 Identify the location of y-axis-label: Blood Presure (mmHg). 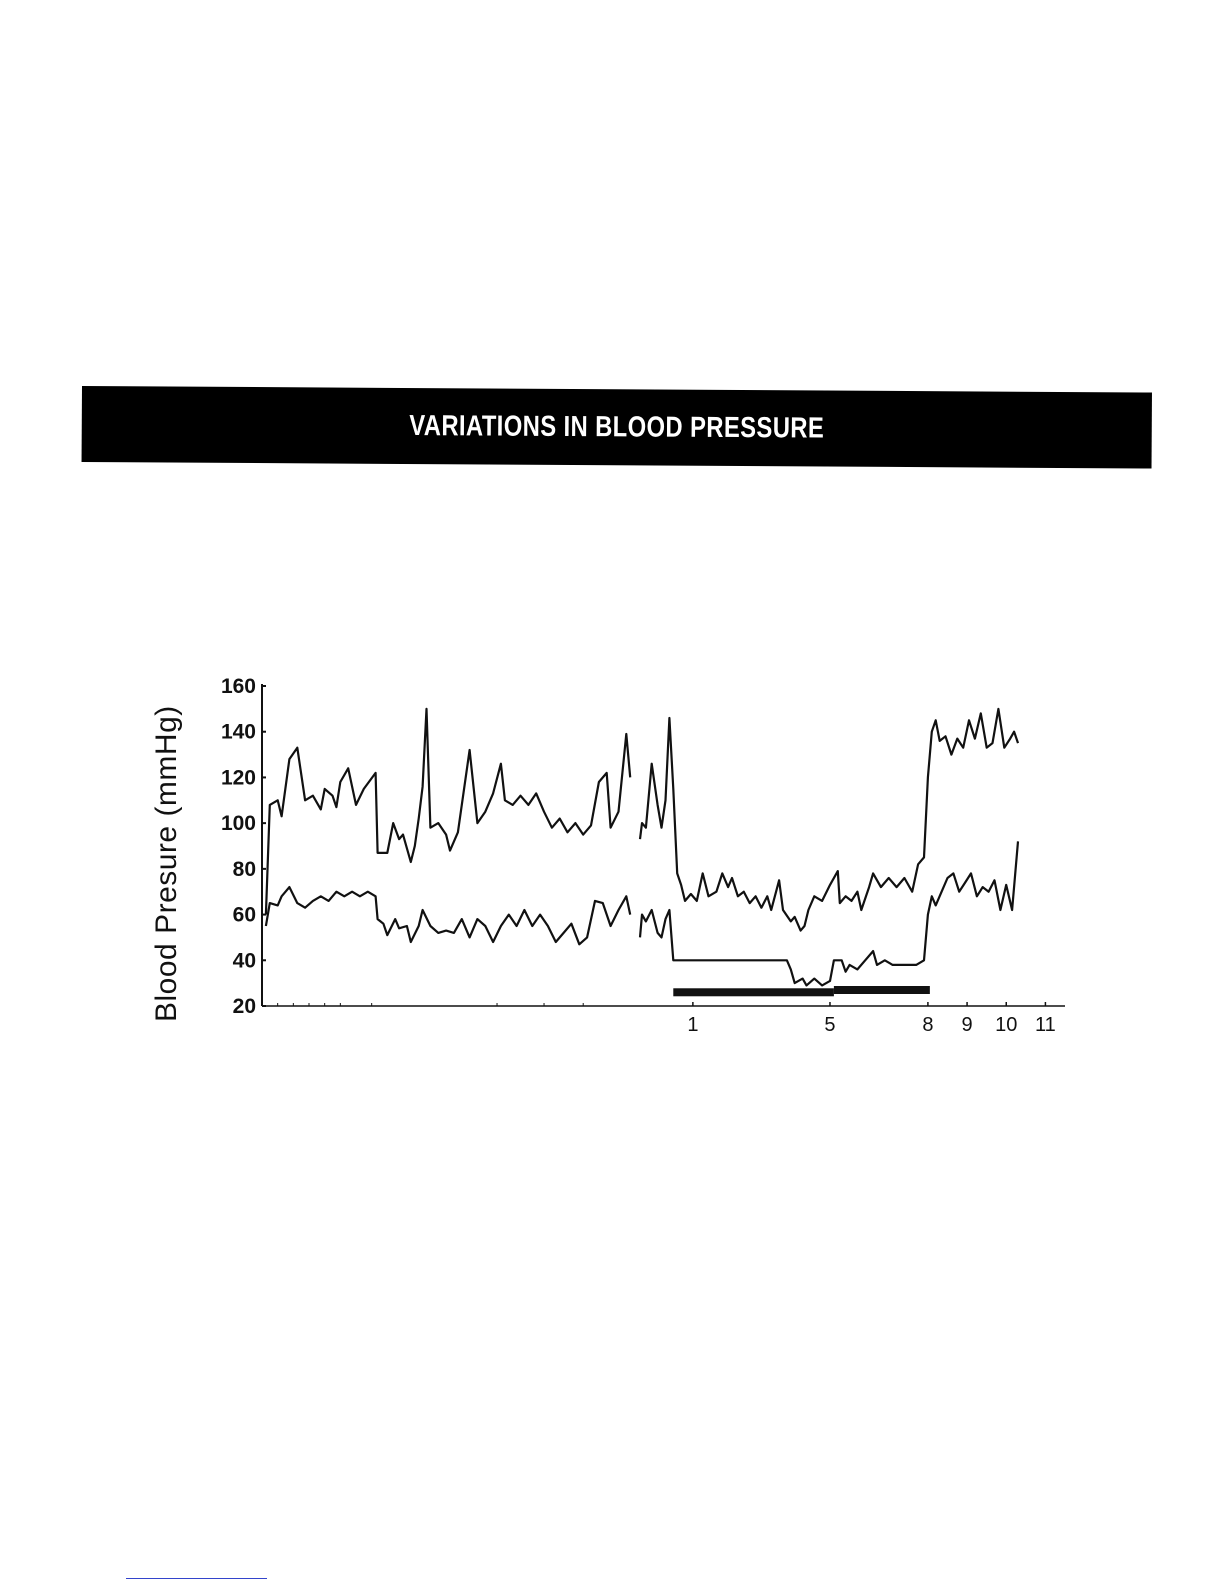
(166, 863).